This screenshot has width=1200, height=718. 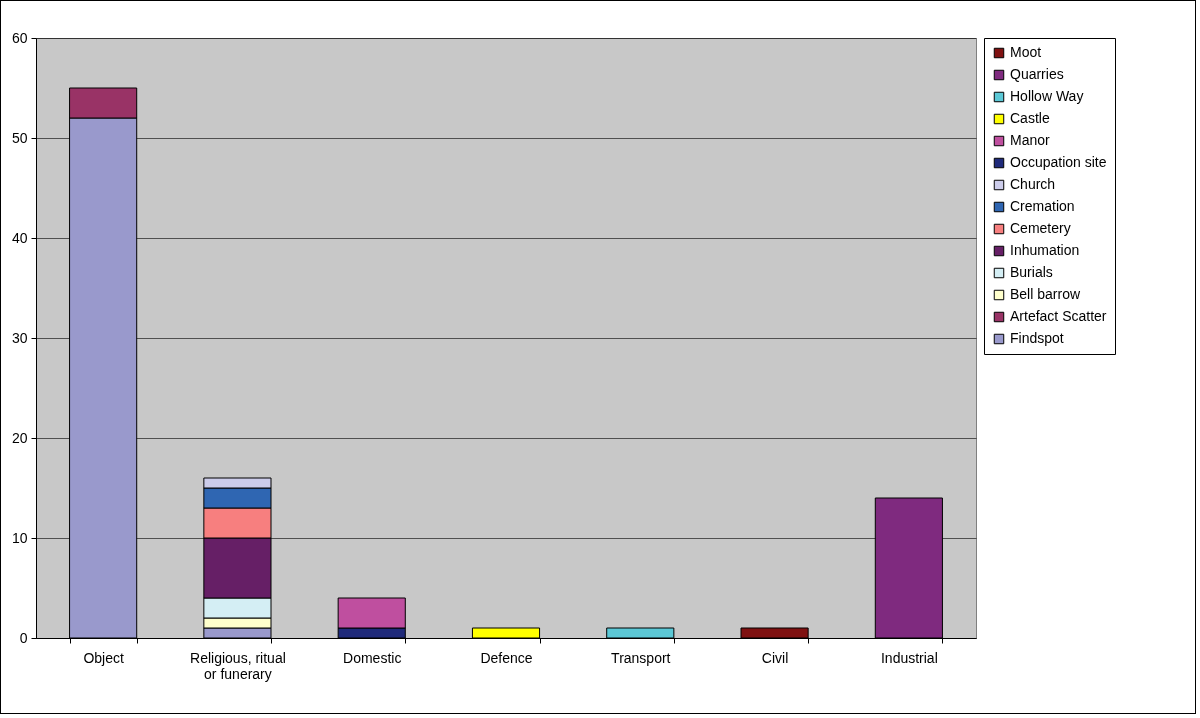 I want to click on y-tick-label: 60, so click(x=19, y=37).